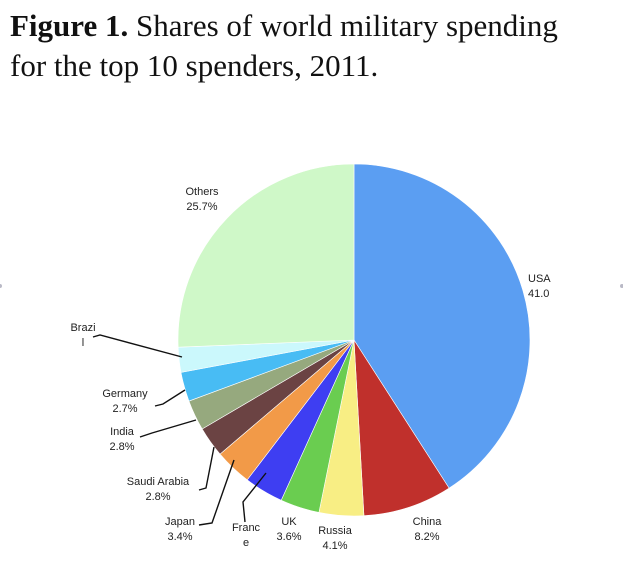  I want to click on leader-line-france, so click(254, 497).